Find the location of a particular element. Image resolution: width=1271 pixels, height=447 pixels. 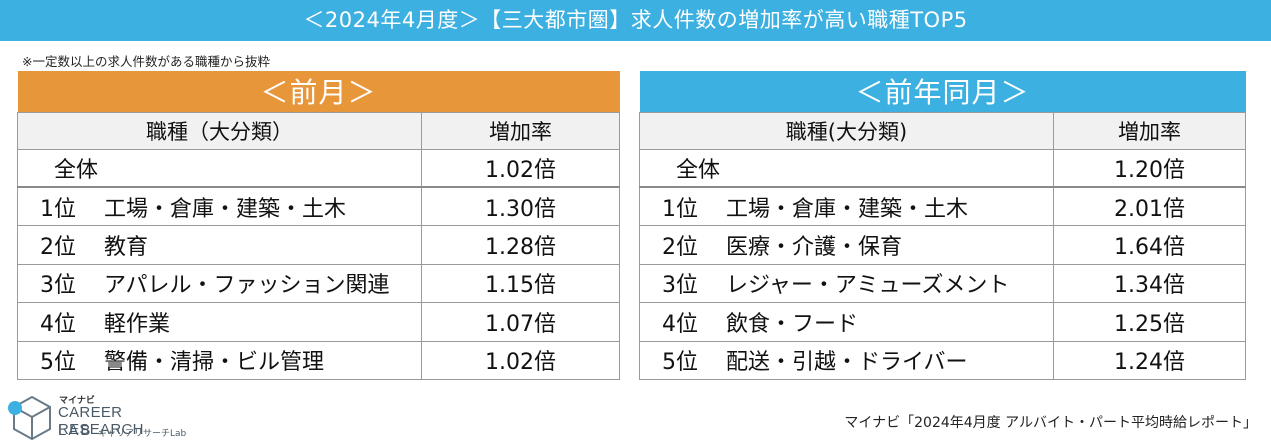

table-row-total: 全体 1.02倍 is located at coordinates (319, 168).